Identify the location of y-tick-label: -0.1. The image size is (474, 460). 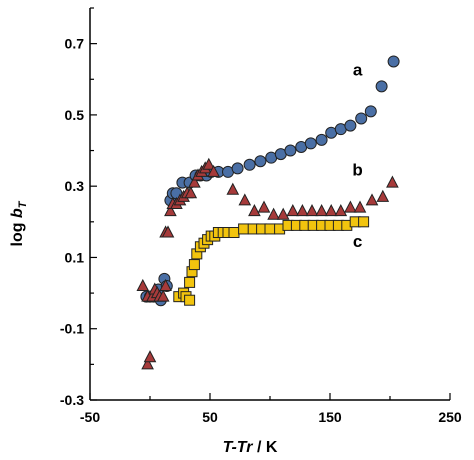
(72, 329).